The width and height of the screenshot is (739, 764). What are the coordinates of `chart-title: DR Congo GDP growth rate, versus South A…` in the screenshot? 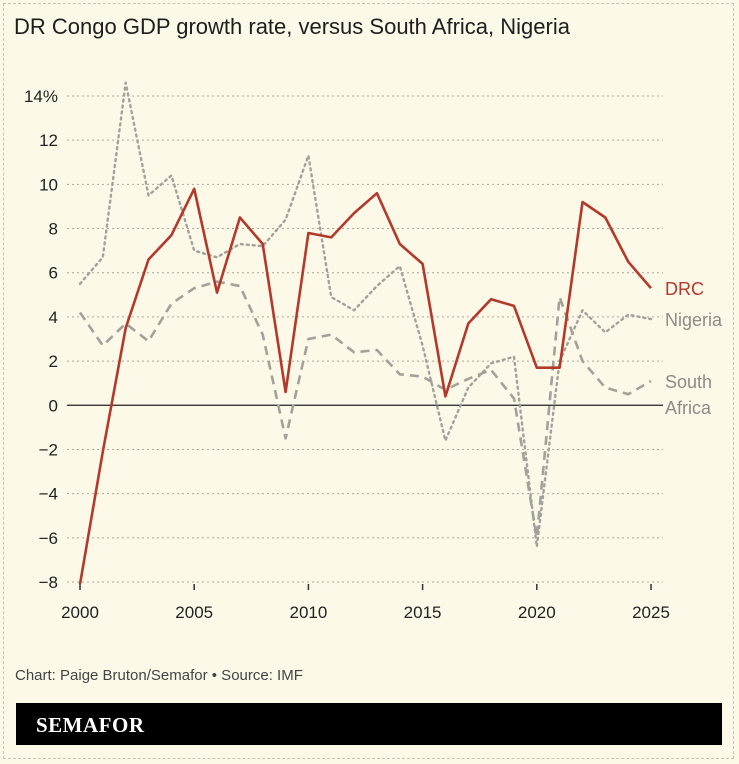 It's located at (292, 26).